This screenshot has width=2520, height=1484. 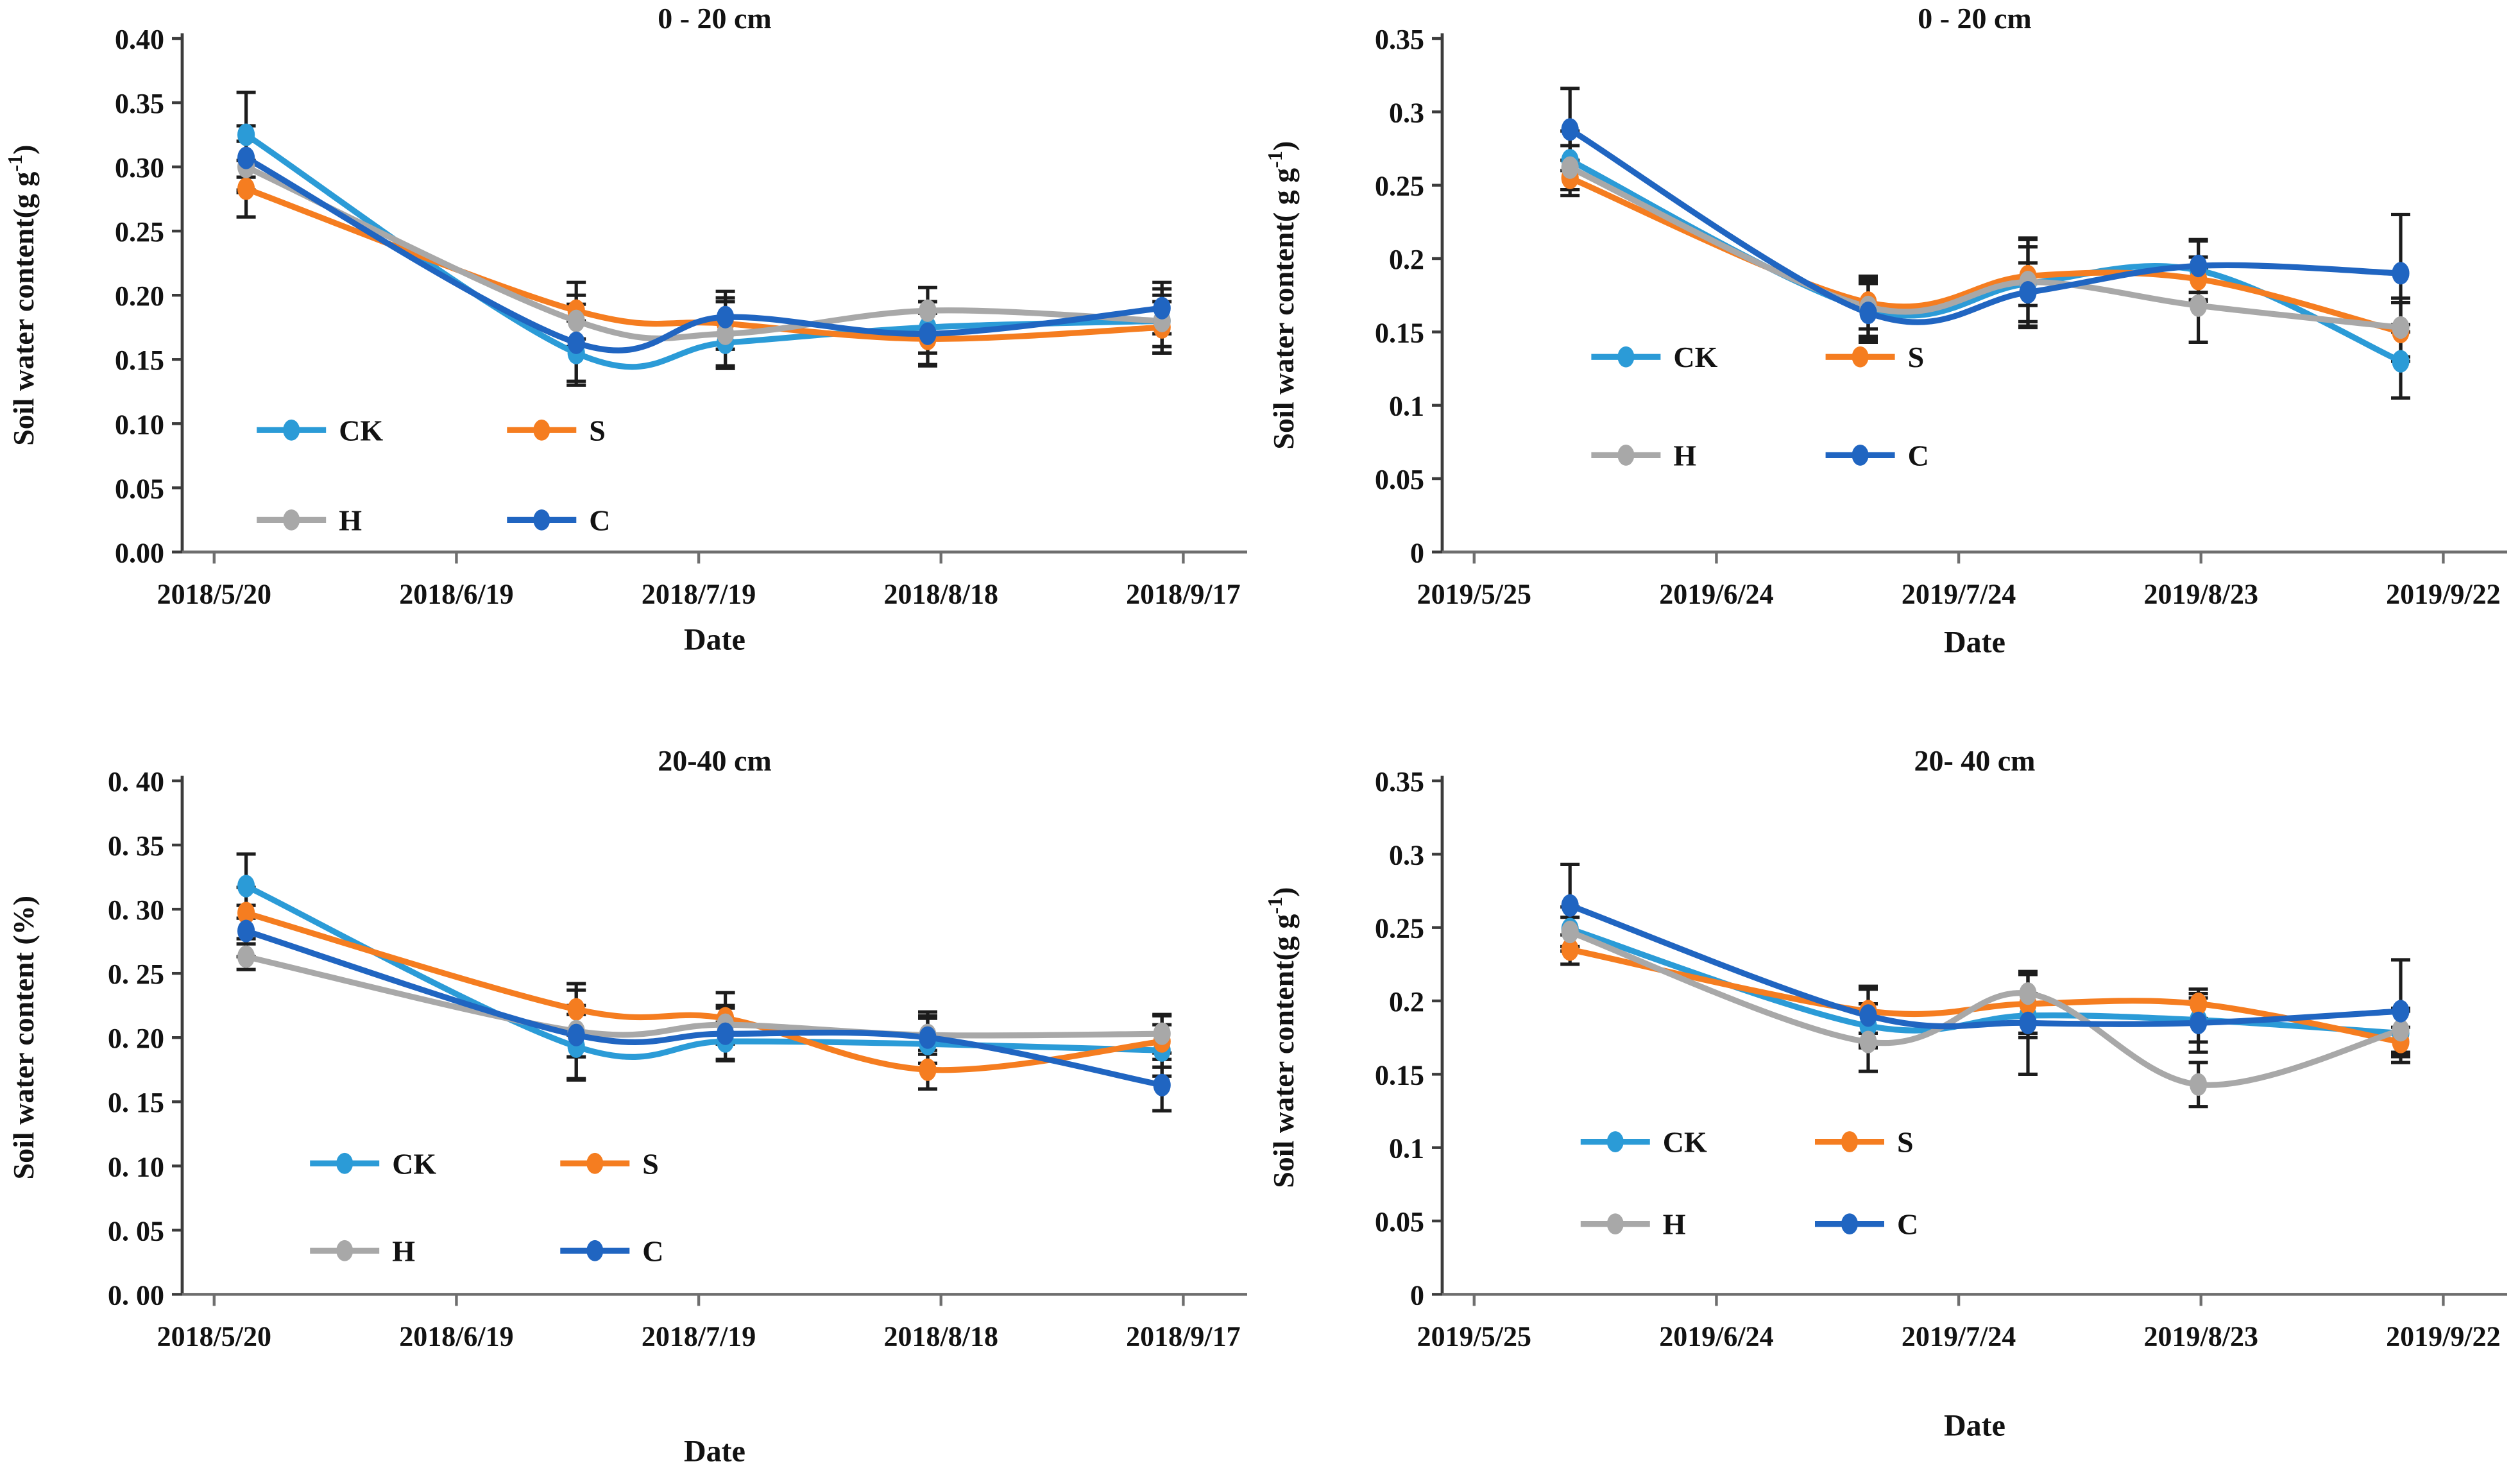 What do you see at coordinates (699, 1336) in the screenshot?
I see `x-tick-label: 2018/7/19` at bounding box center [699, 1336].